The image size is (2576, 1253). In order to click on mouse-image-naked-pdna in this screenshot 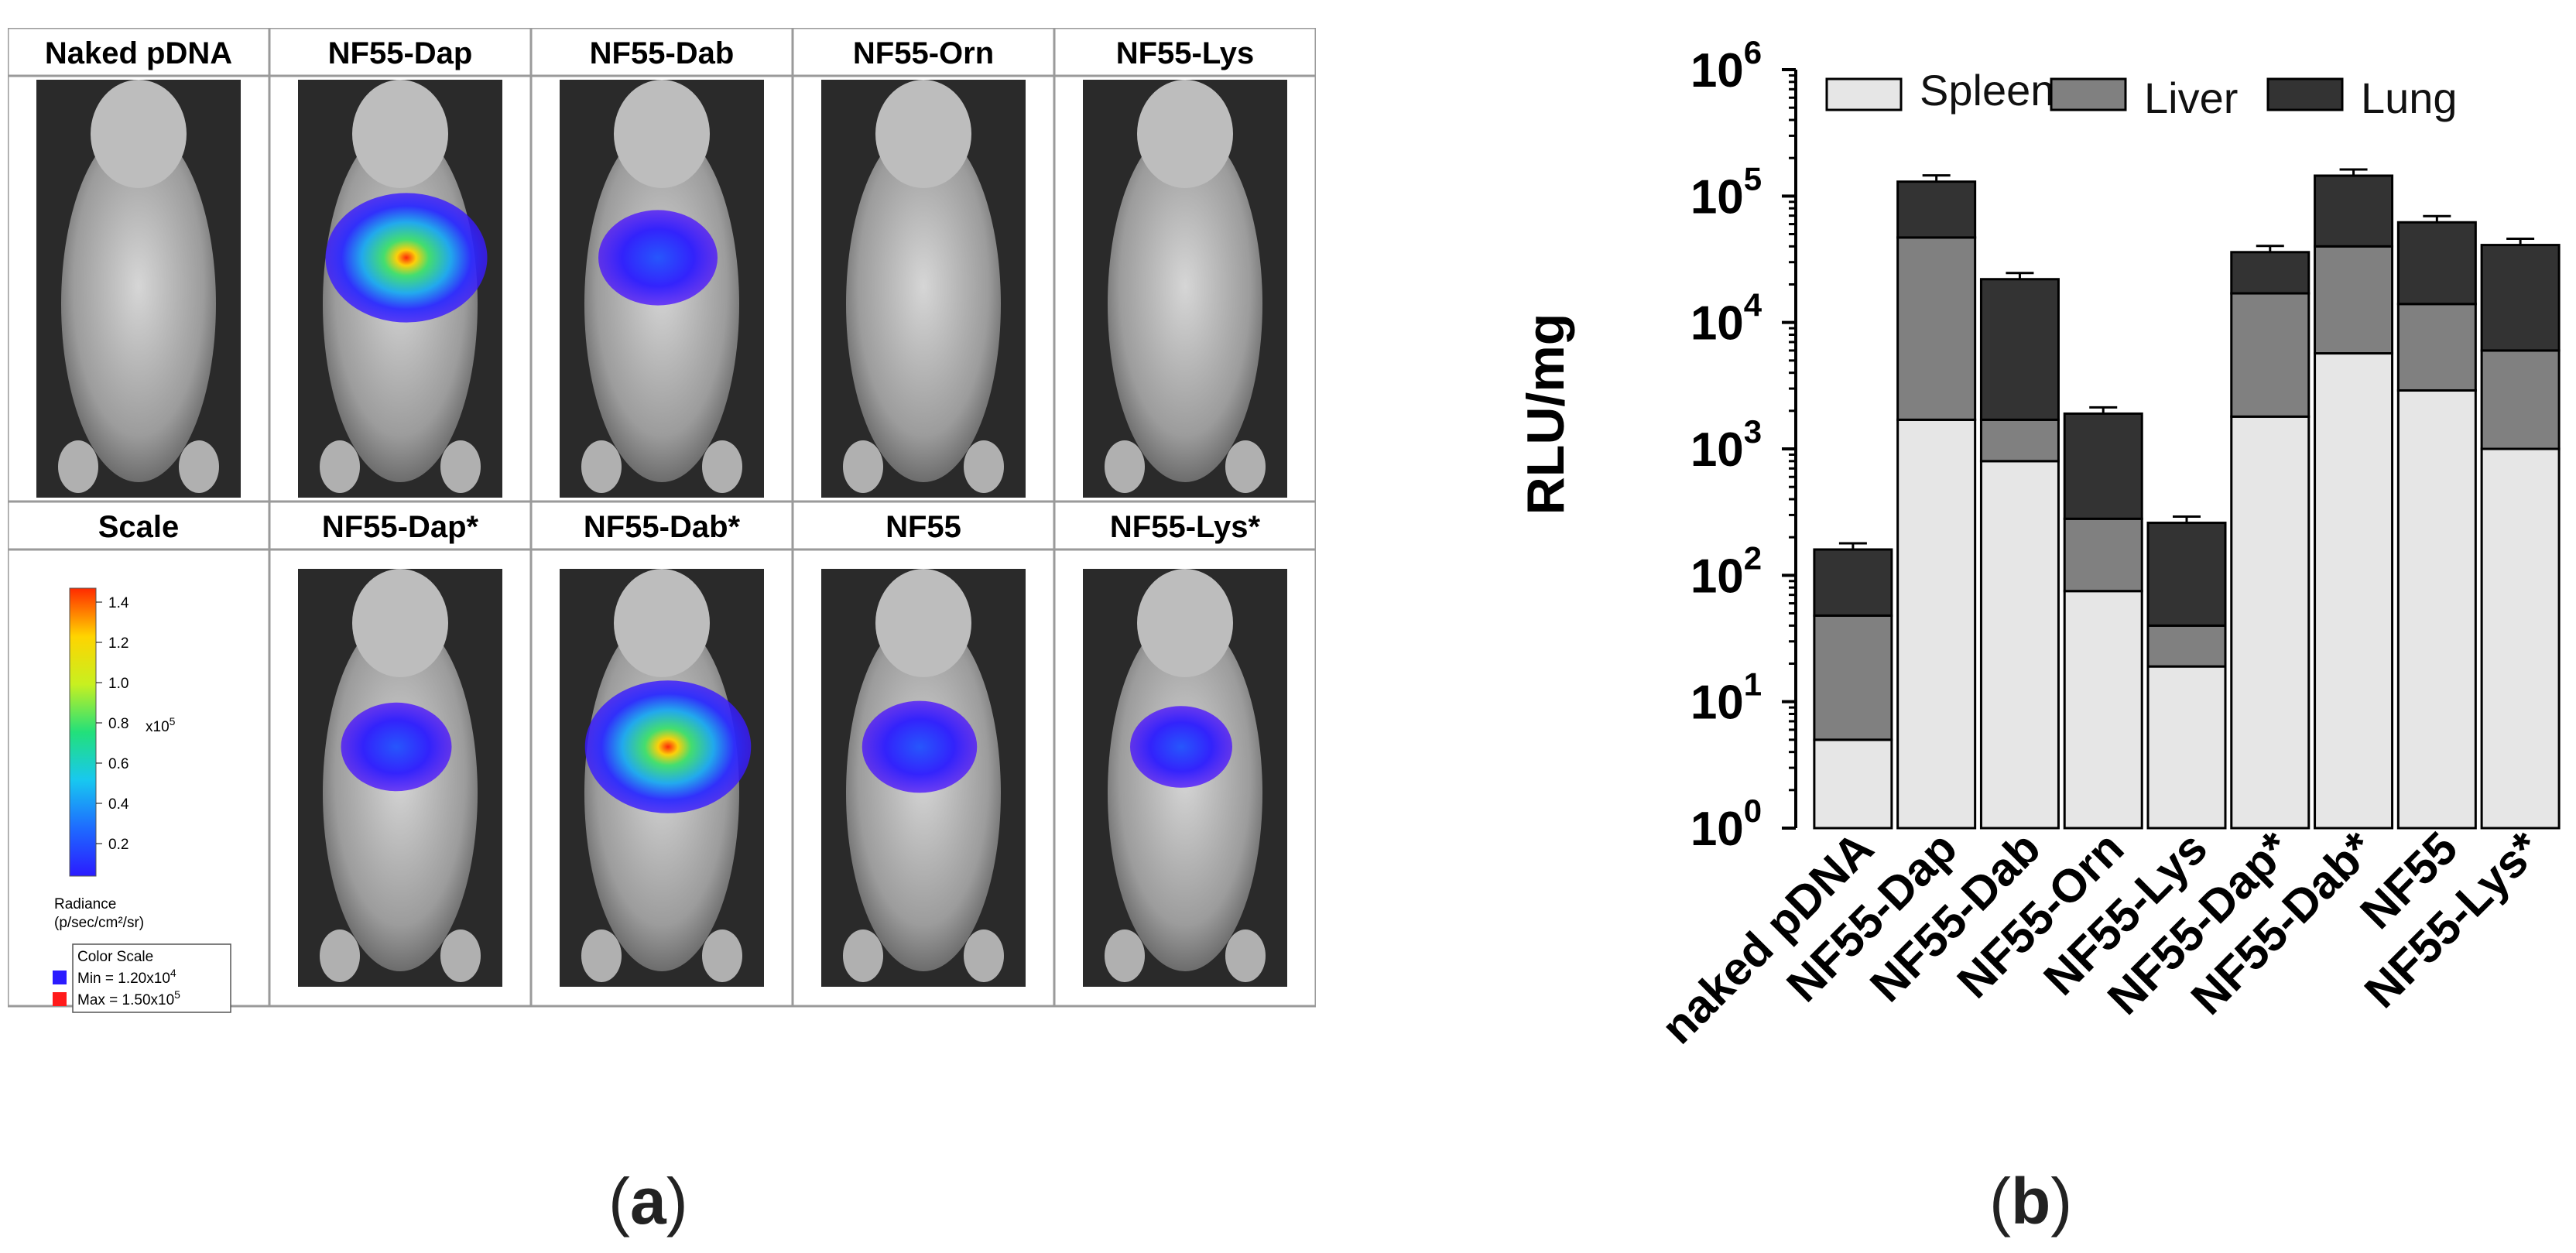, I will do `click(138, 289)`.